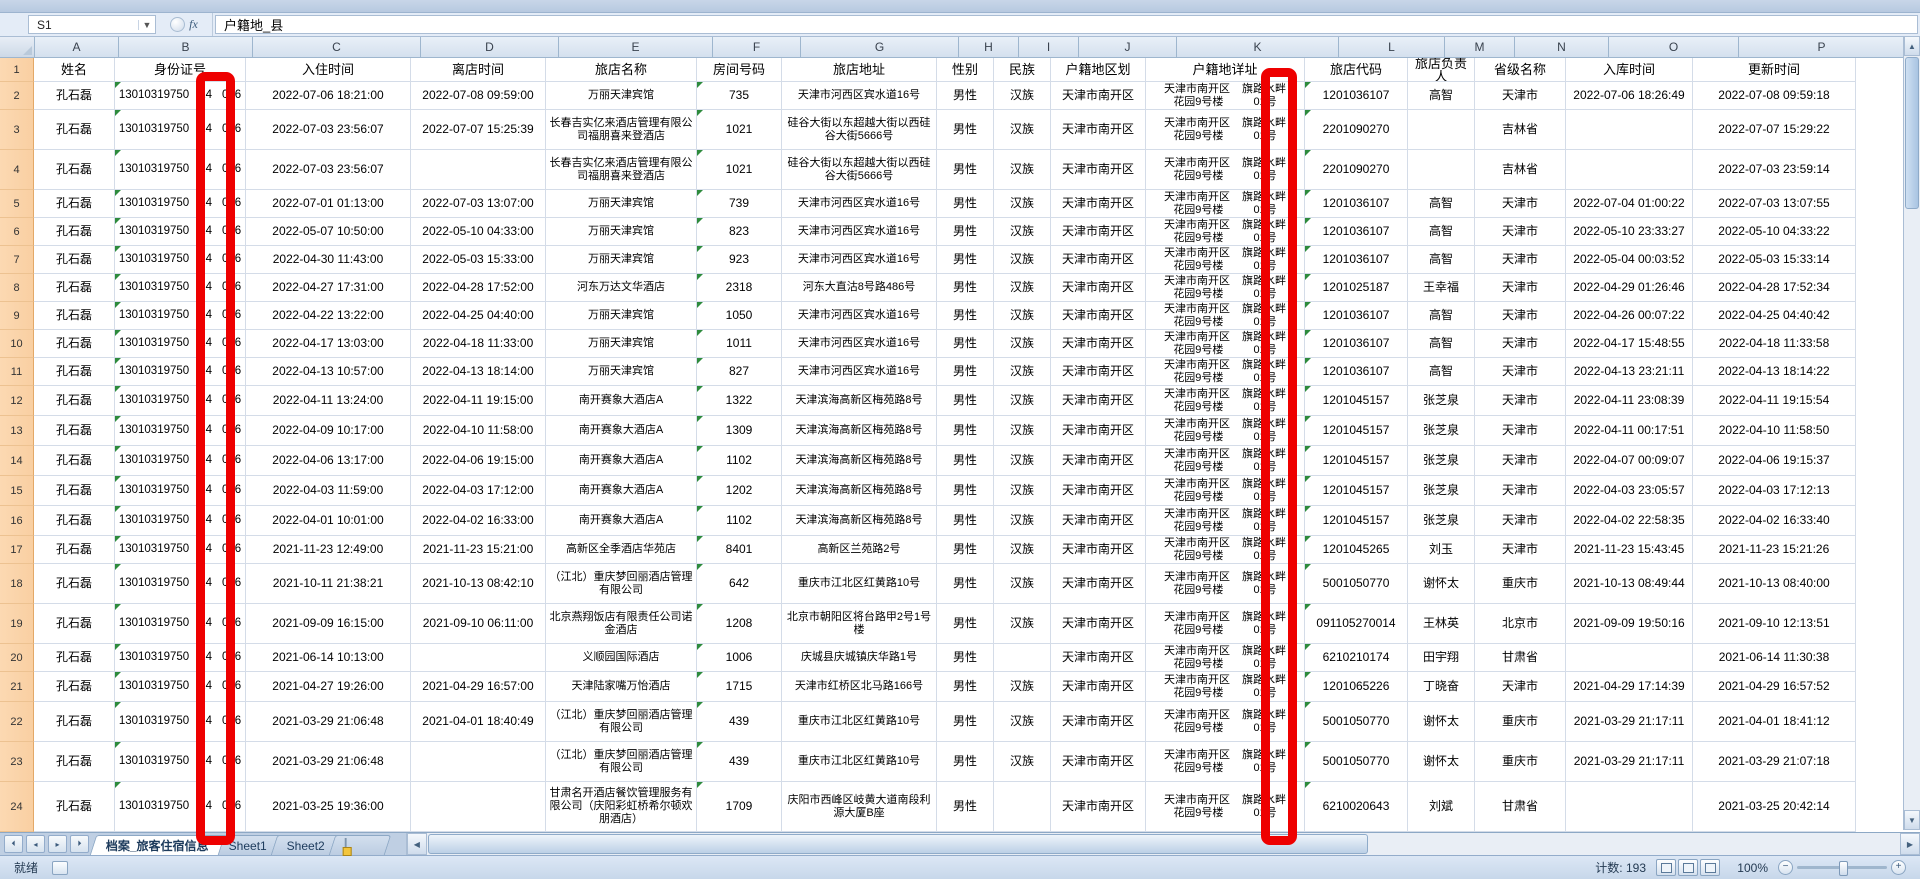  I want to click on cell-P11: 2022-04-13 18:14:22, so click(1774, 372).